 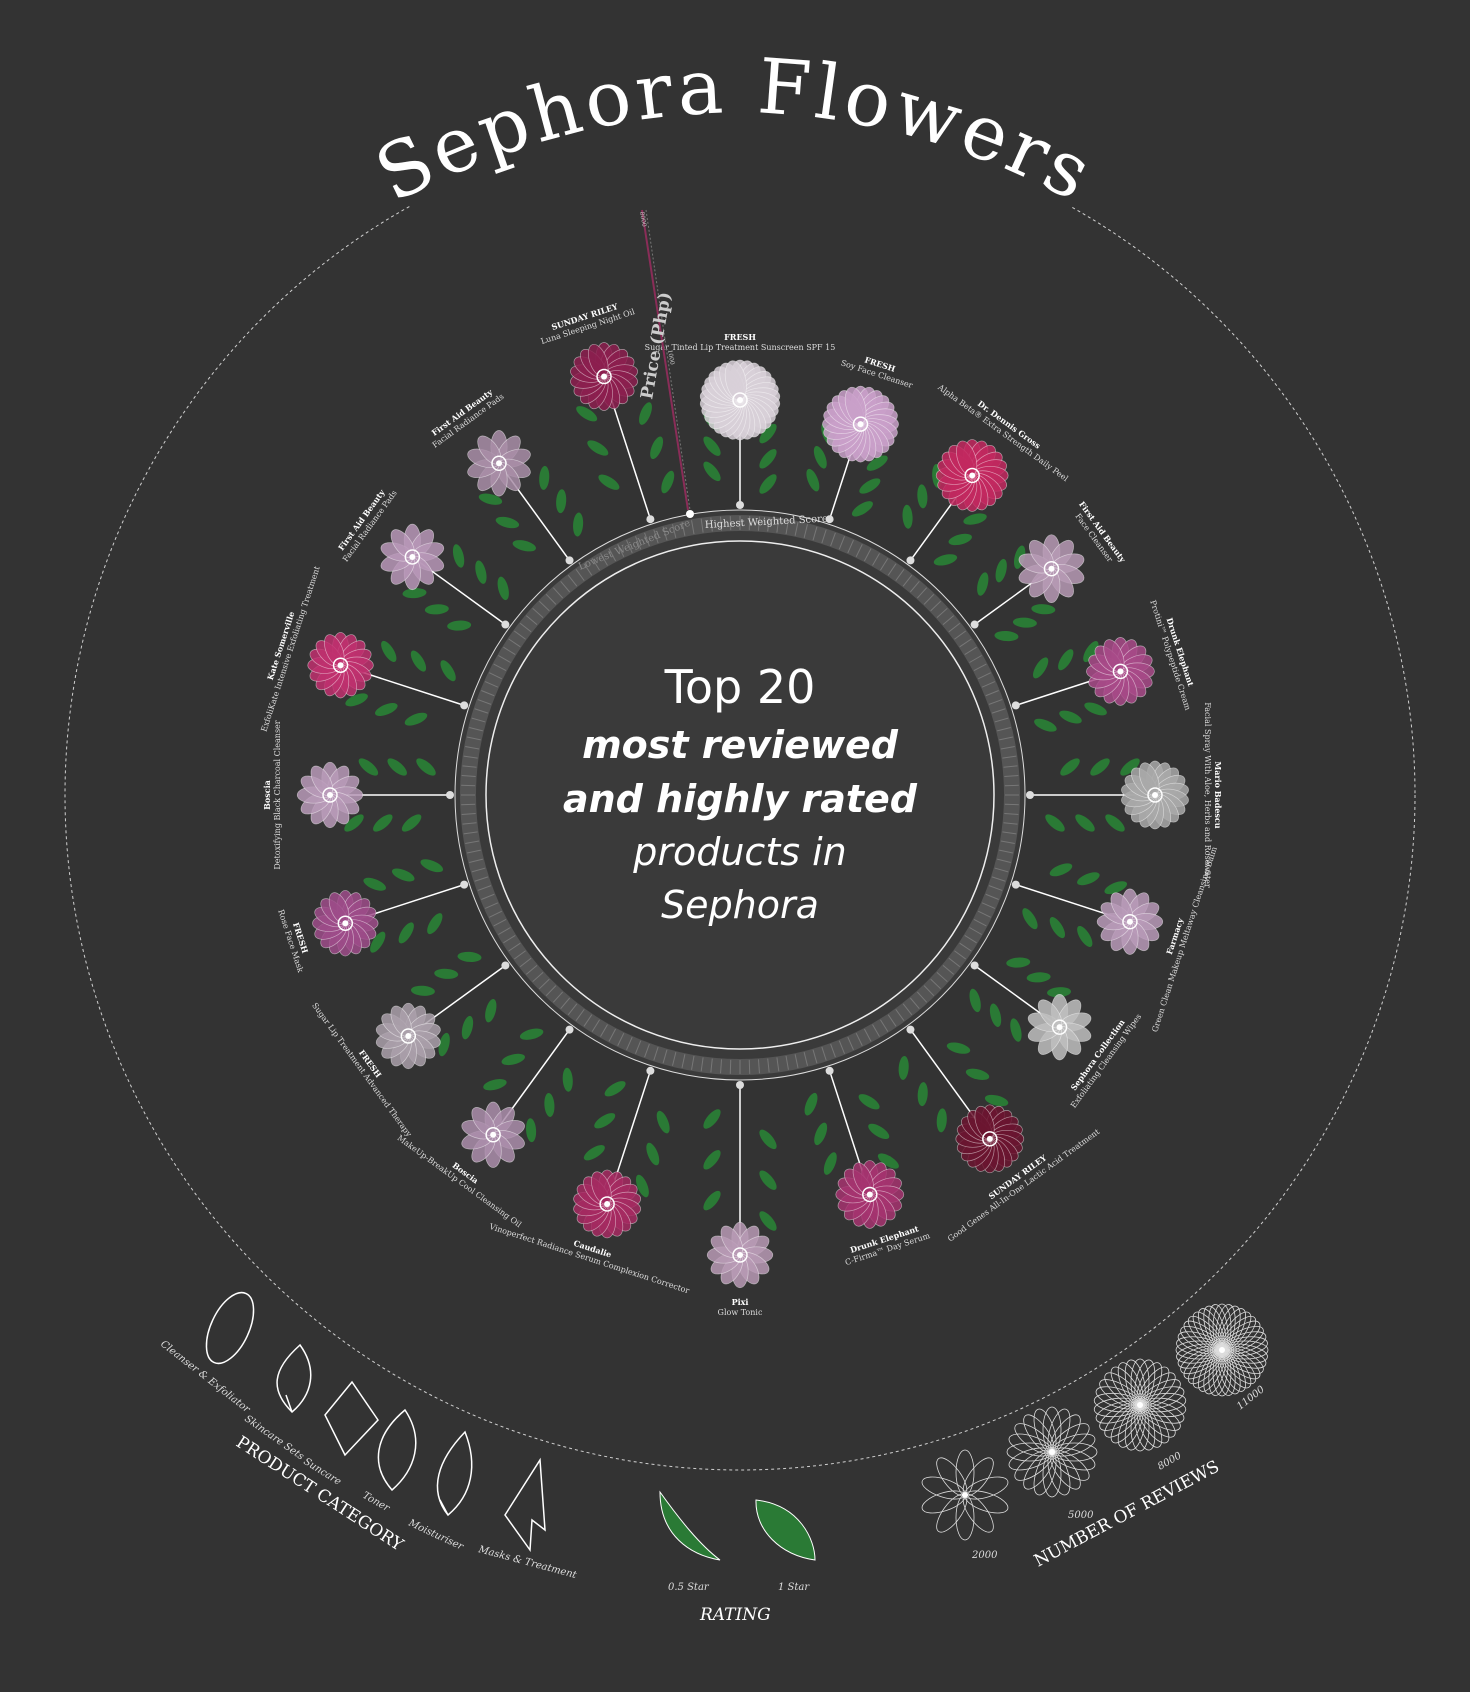 What do you see at coordinates (436, 1535) in the screenshot?
I see `category-label-moisturiser: Moisturiser` at bounding box center [436, 1535].